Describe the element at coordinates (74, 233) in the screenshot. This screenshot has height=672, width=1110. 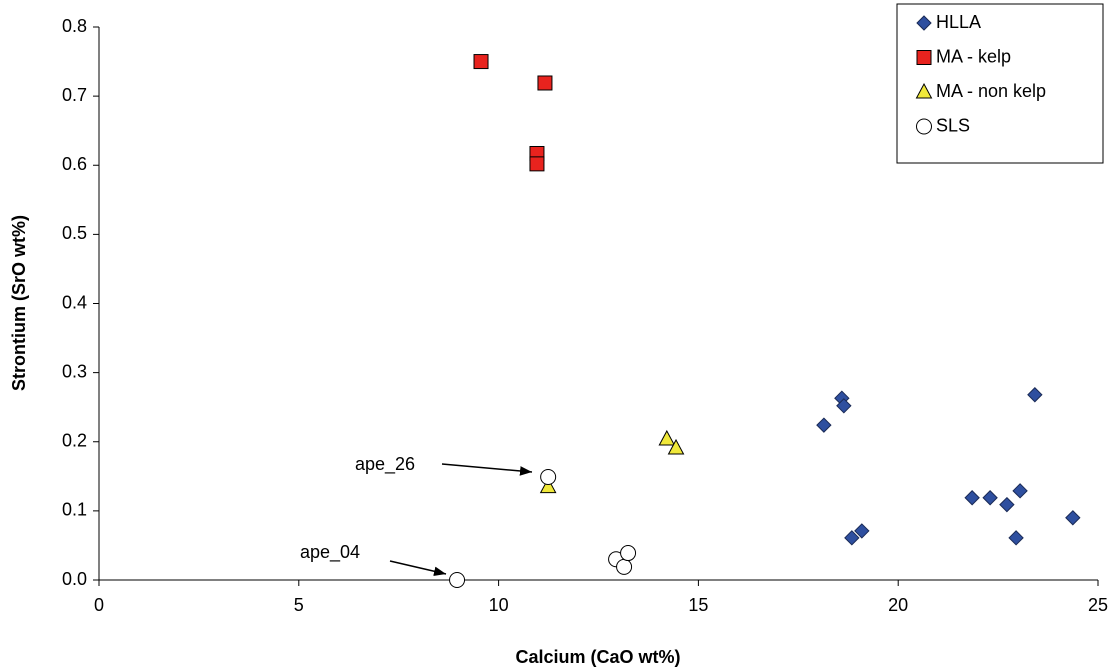
I see `y-tick-label: 0.5` at that location.